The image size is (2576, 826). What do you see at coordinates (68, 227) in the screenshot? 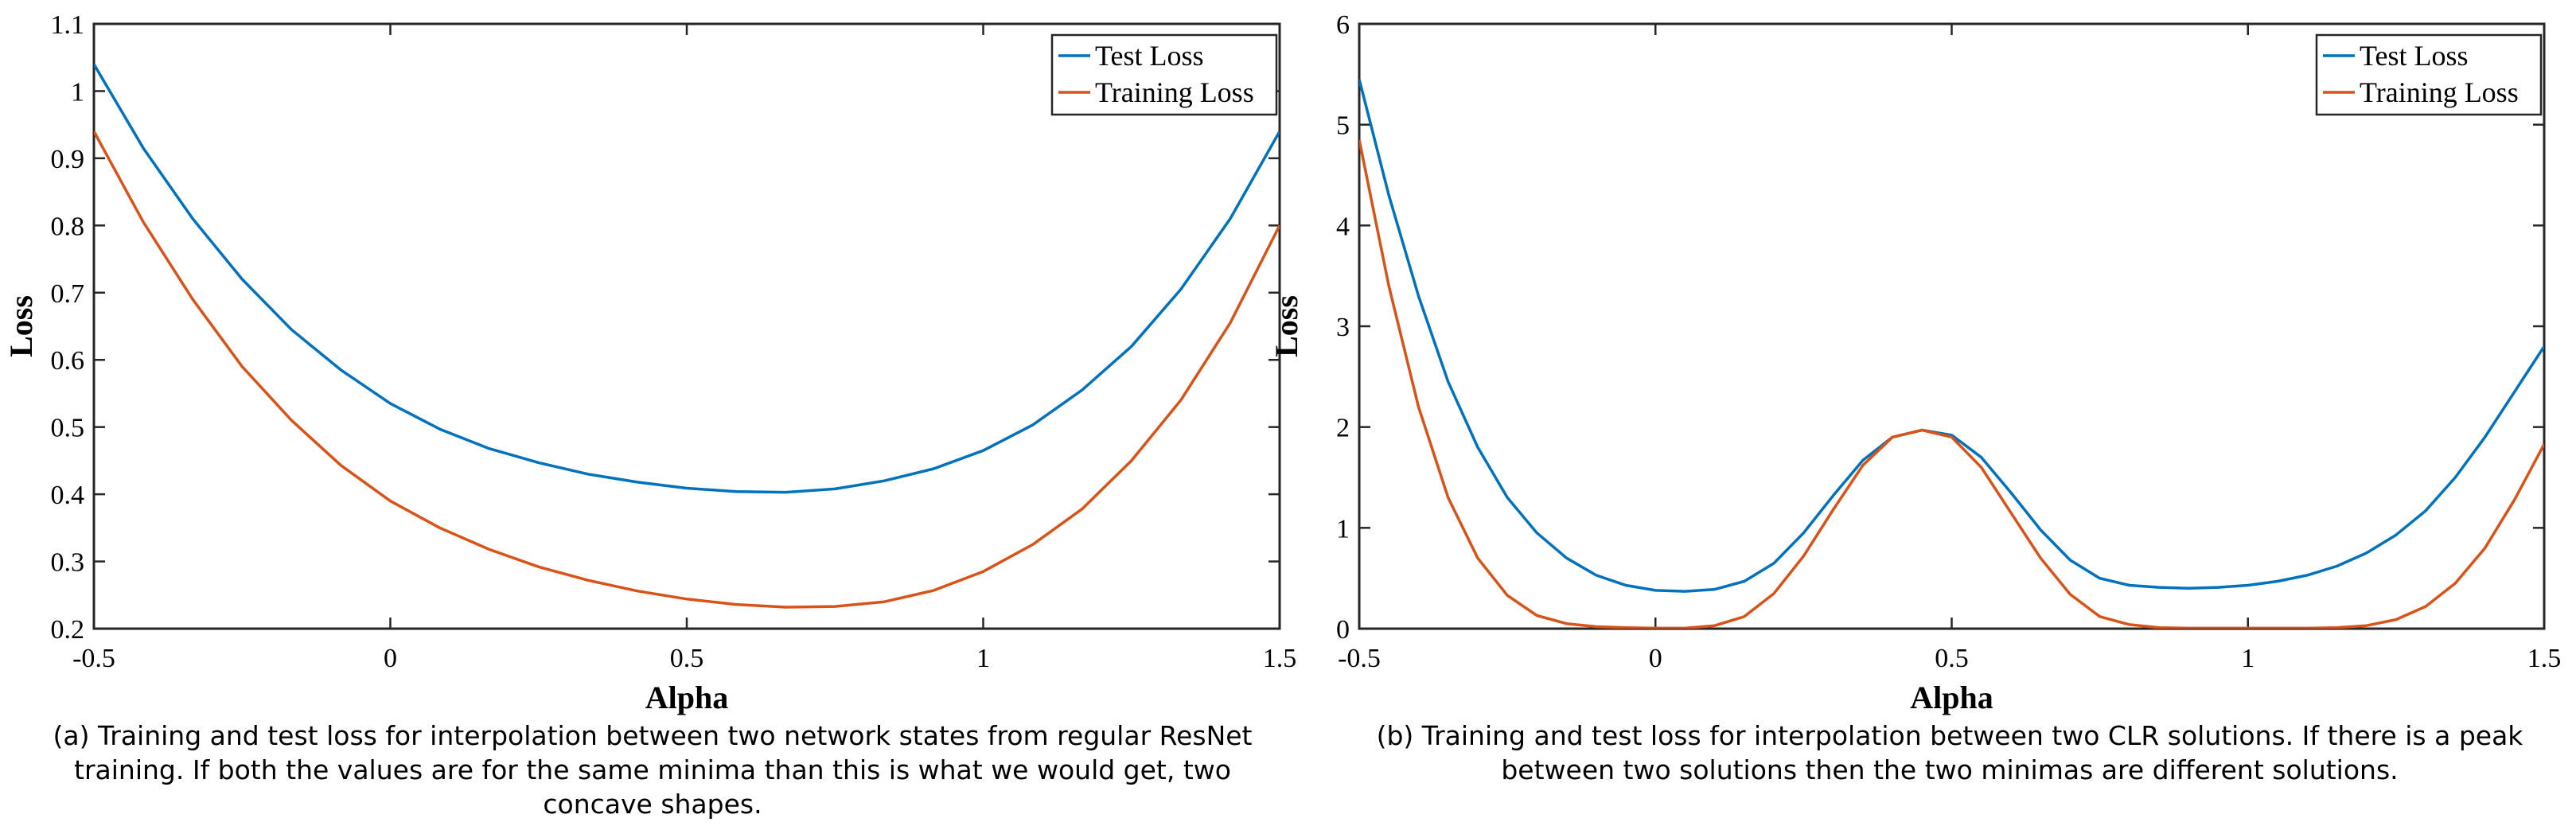
I see `y-tick-label: 0.8` at bounding box center [68, 227].